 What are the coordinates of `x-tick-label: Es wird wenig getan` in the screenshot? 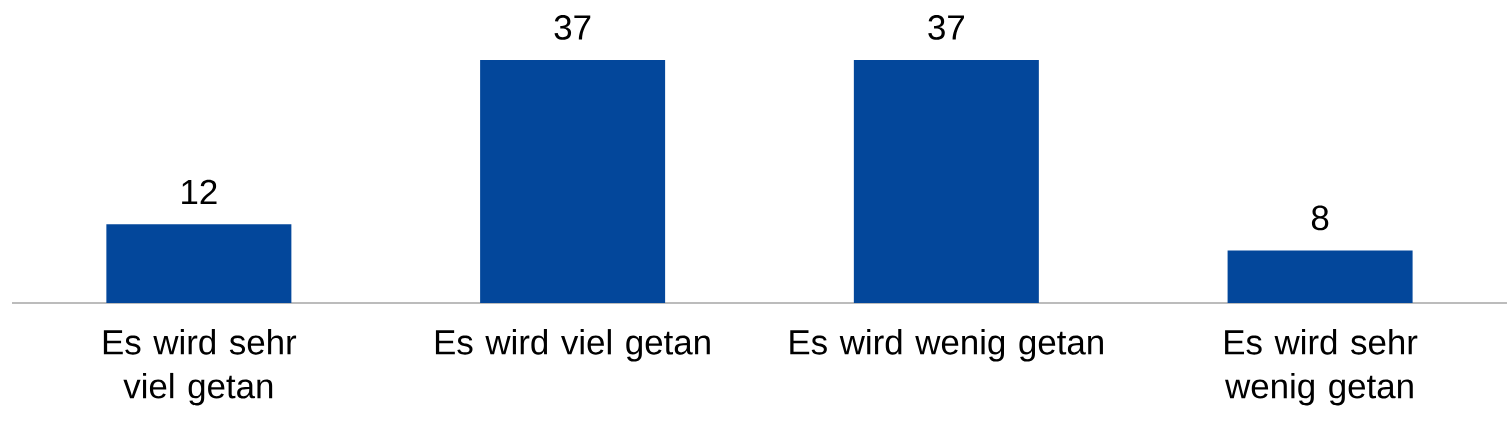 It's located at (946, 345).